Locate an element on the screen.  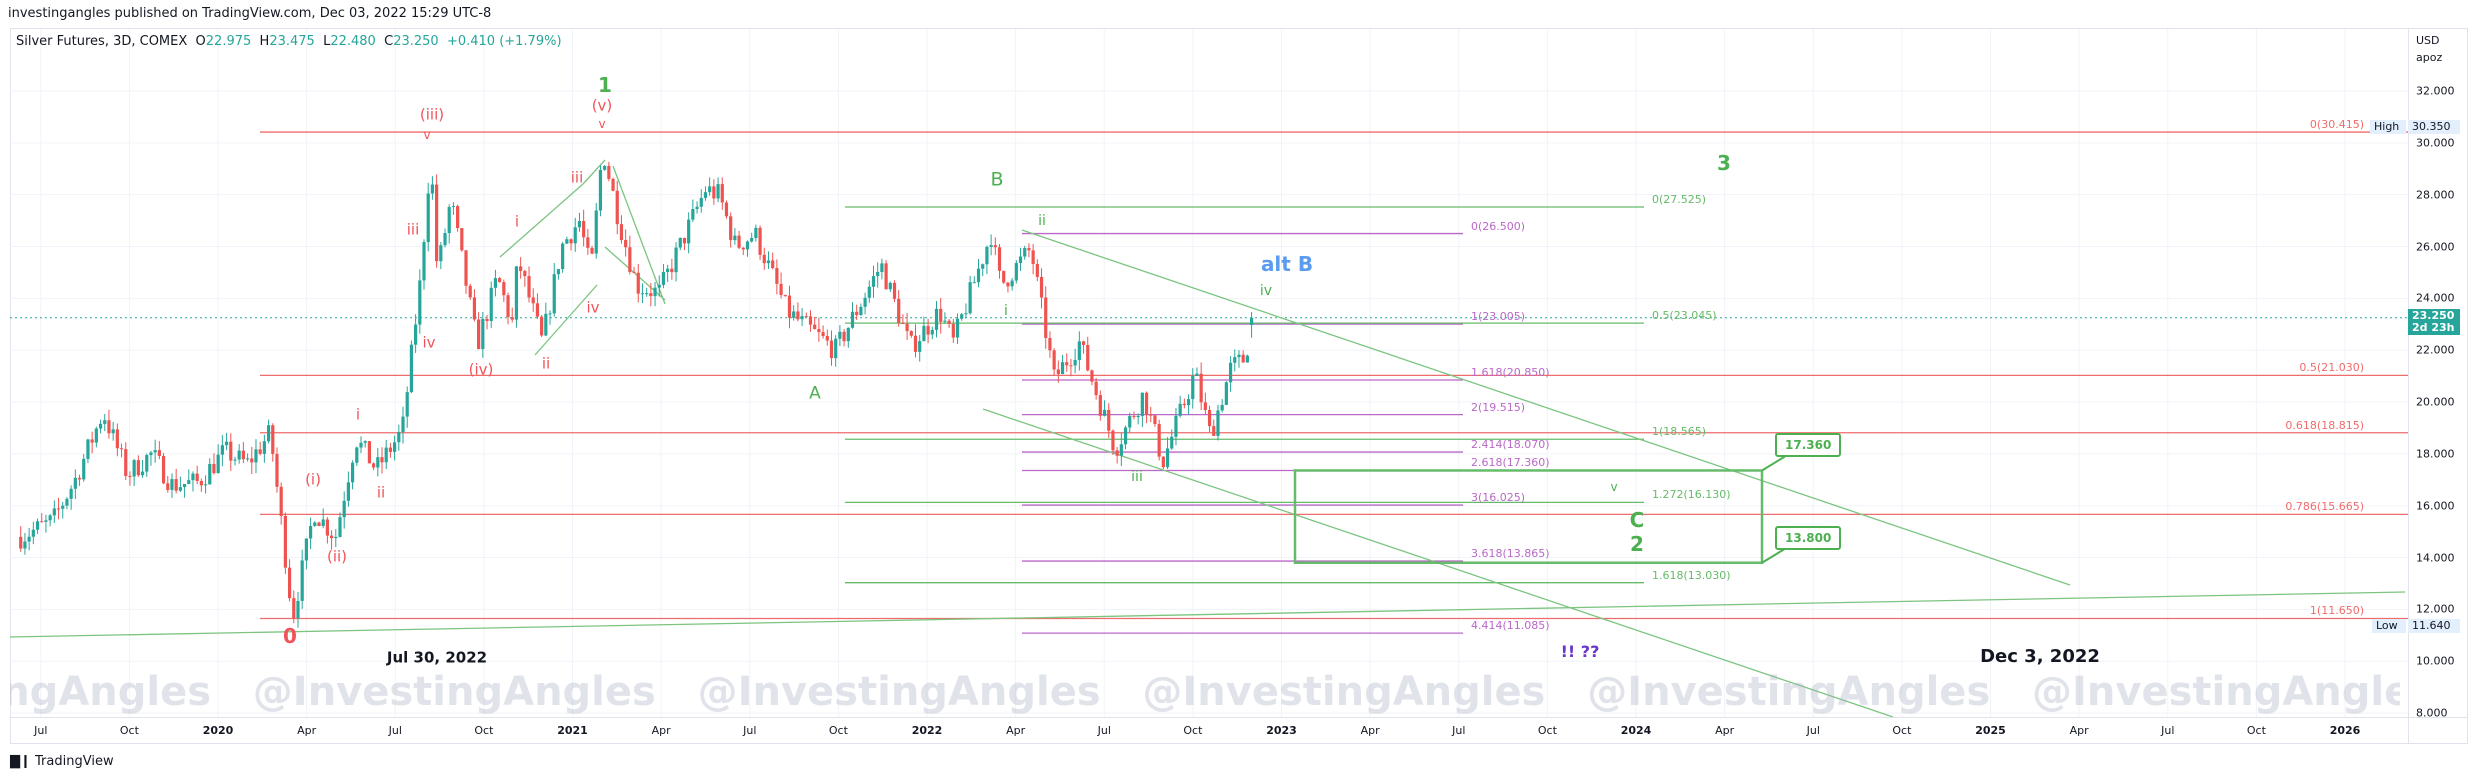
fib-level-label: 0.618(18.815) is located at coordinates (2324, 425).